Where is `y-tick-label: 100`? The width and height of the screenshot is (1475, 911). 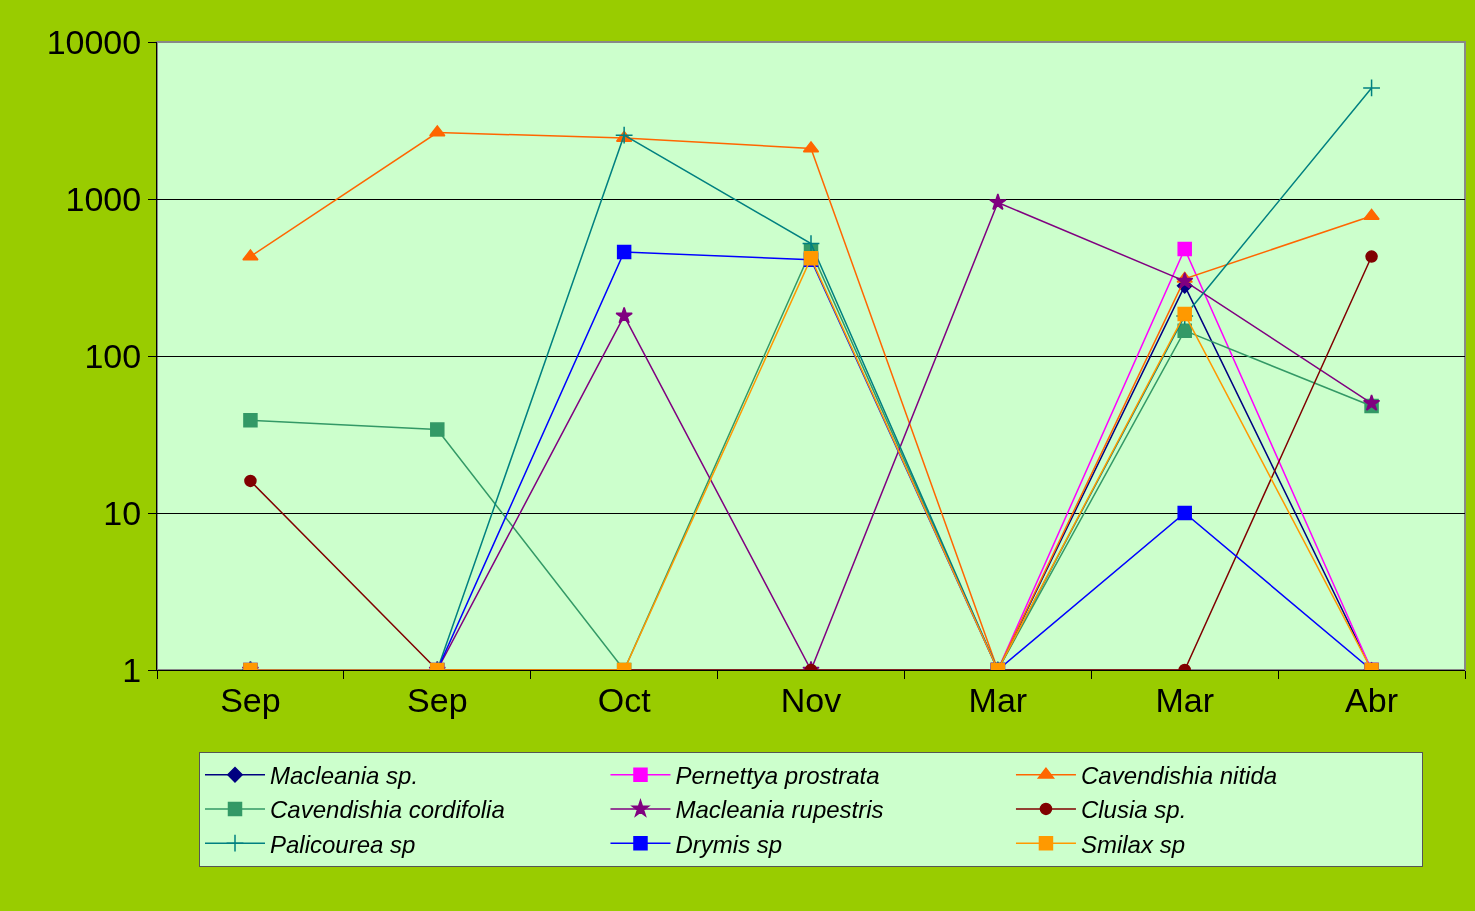 y-tick-label: 100 is located at coordinates (113, 355).